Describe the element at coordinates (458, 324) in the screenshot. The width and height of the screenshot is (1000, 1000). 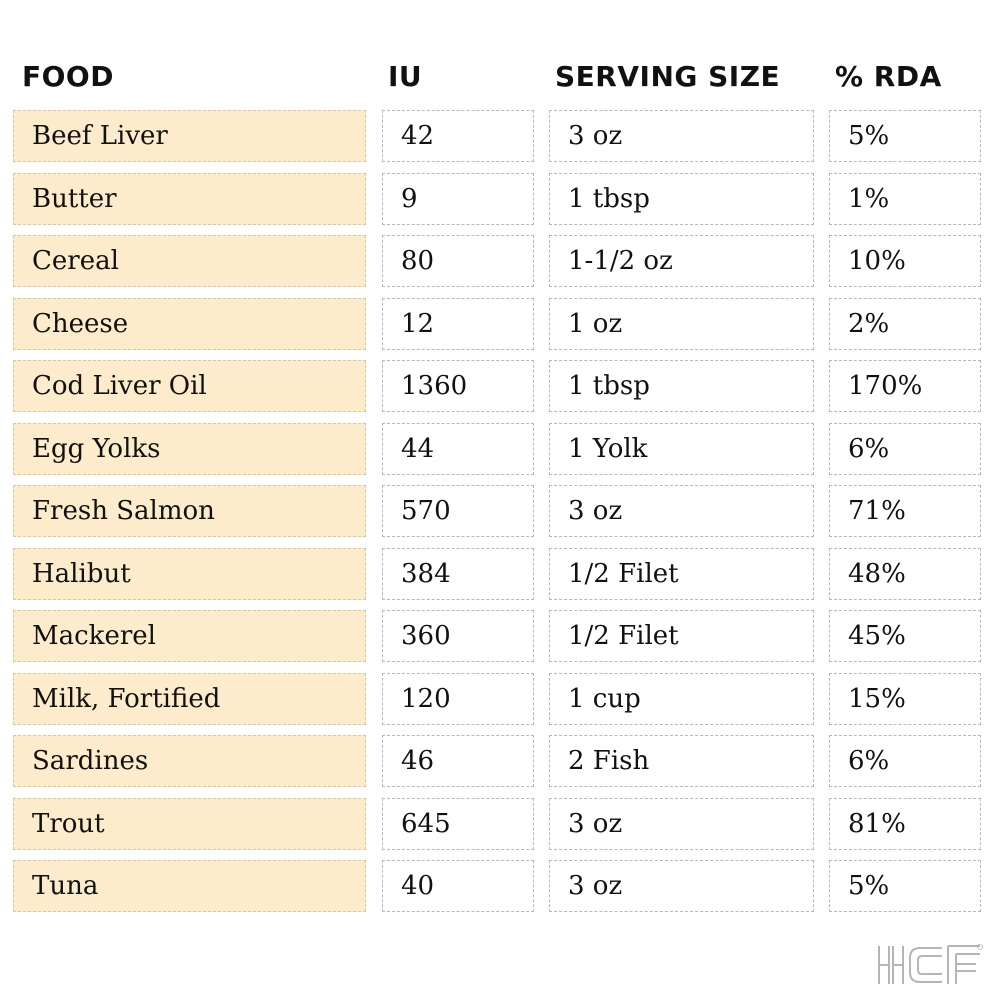
I see `iu-cell: 12` at that location.